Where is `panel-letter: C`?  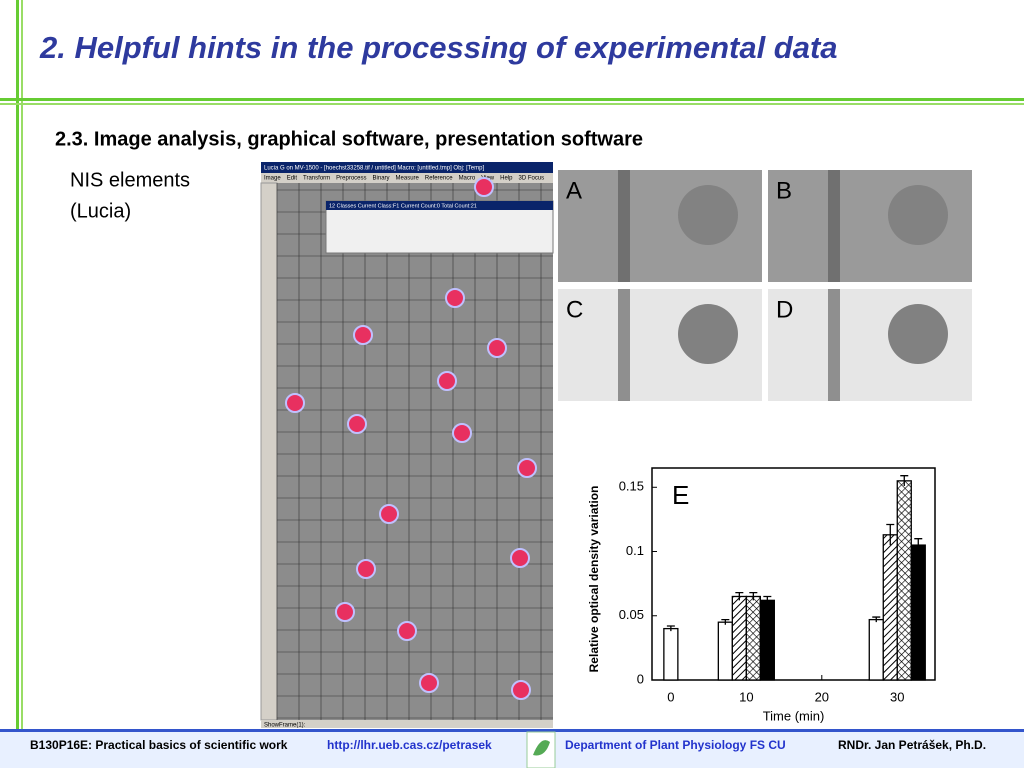
panel-letter: C is located at coordinates (574, 309).